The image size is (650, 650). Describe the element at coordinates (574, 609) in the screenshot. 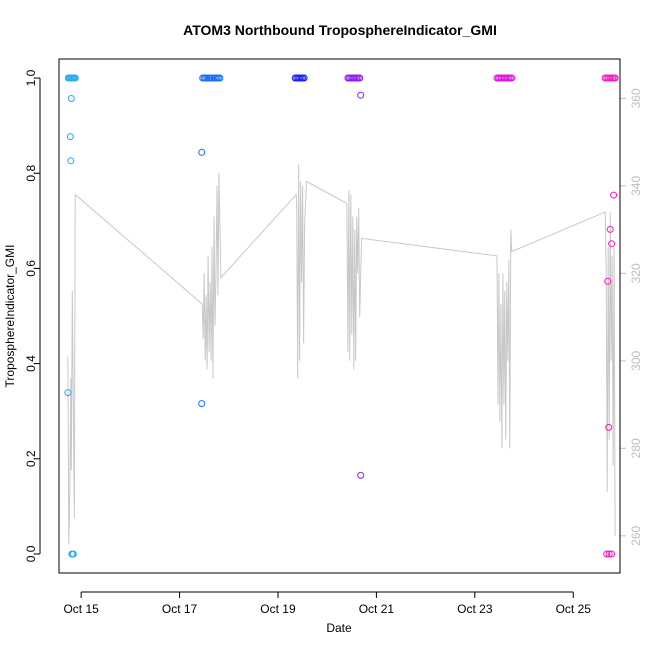

I see `x-tick-label: Oct 25` at that location.